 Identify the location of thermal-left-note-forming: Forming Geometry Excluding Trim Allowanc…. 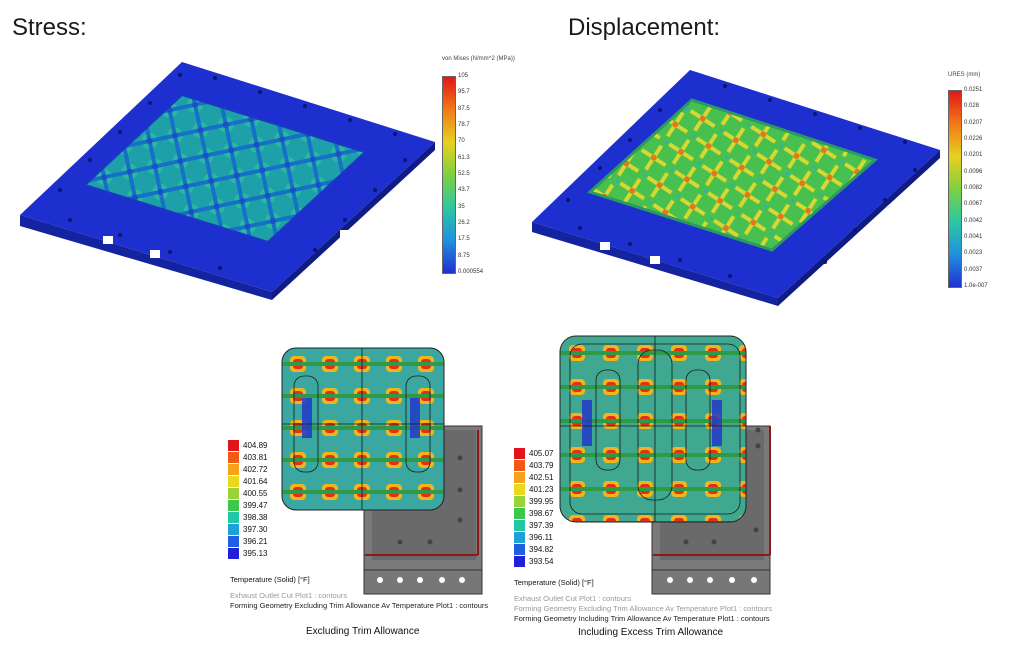
(359, 605).